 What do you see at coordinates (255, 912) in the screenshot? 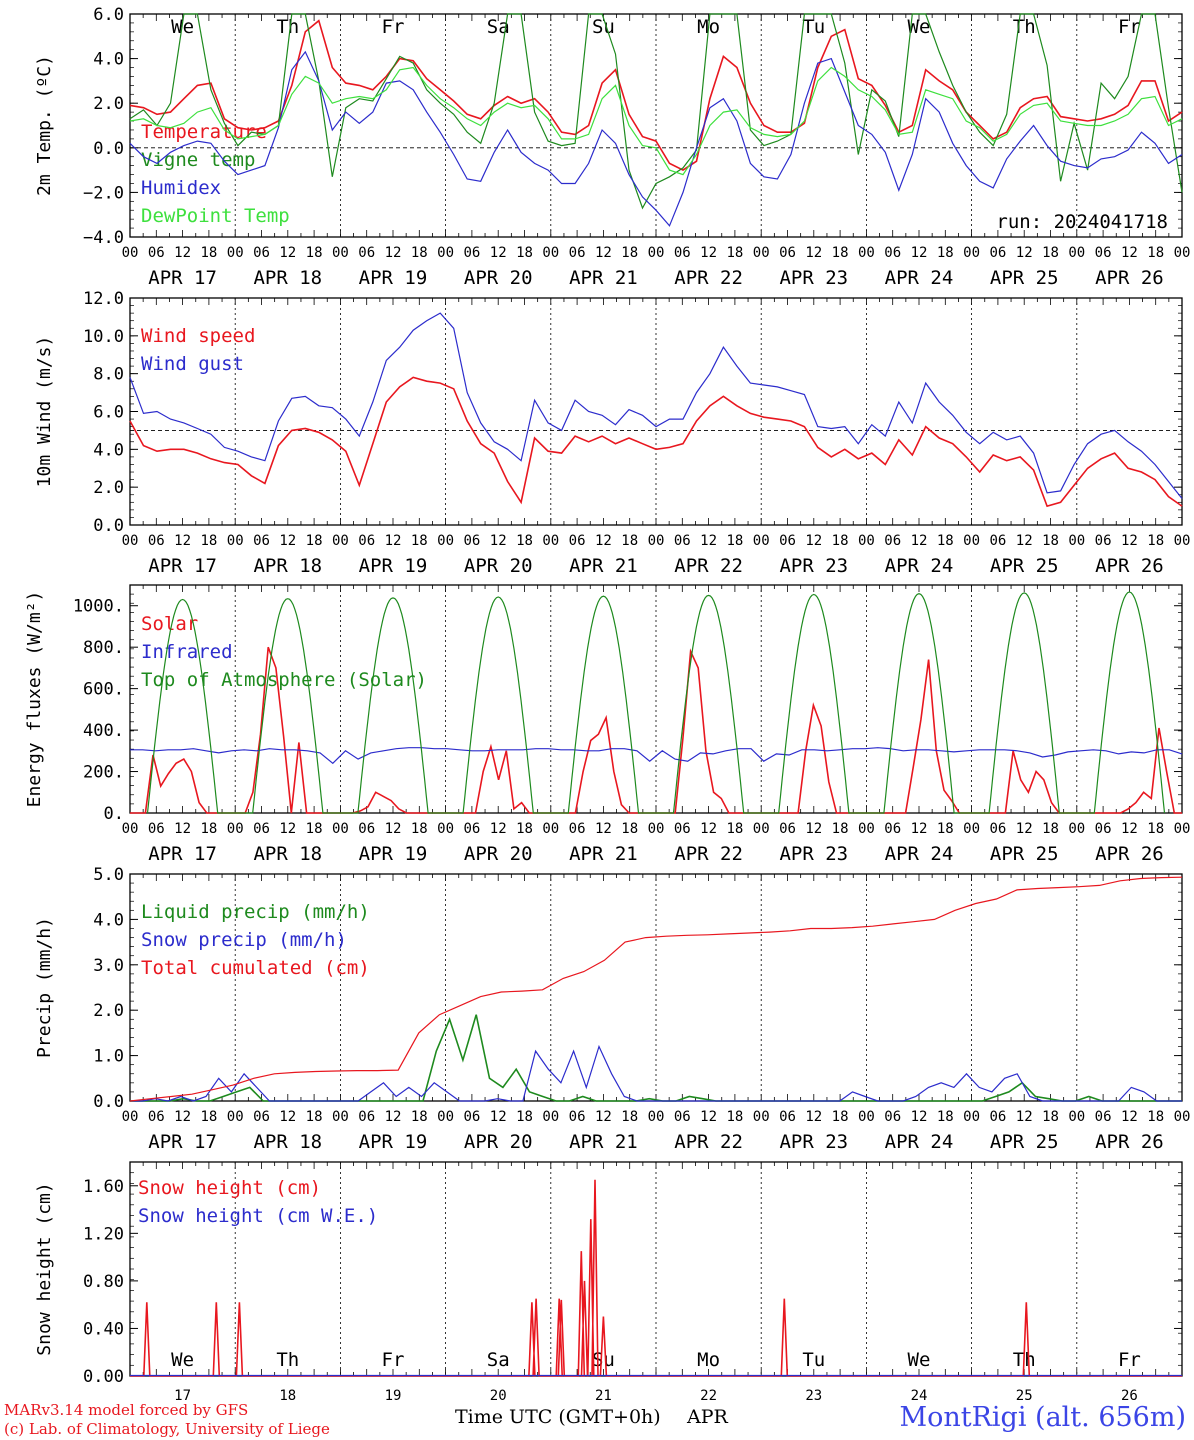
I see `legend-entry: Liquid precip (mm/h)` at bounding box center [255, 912].